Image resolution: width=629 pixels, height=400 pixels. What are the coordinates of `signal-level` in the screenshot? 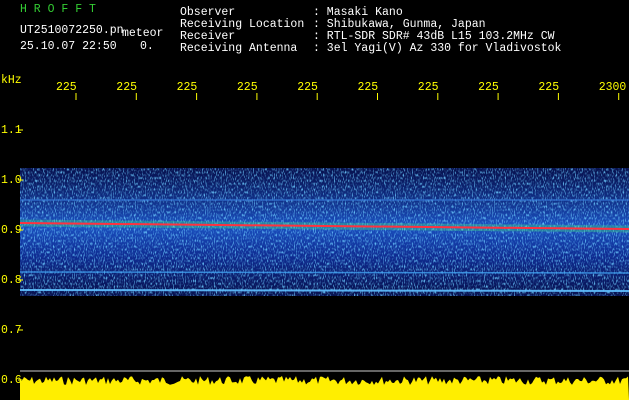 It's located at (324, 388).